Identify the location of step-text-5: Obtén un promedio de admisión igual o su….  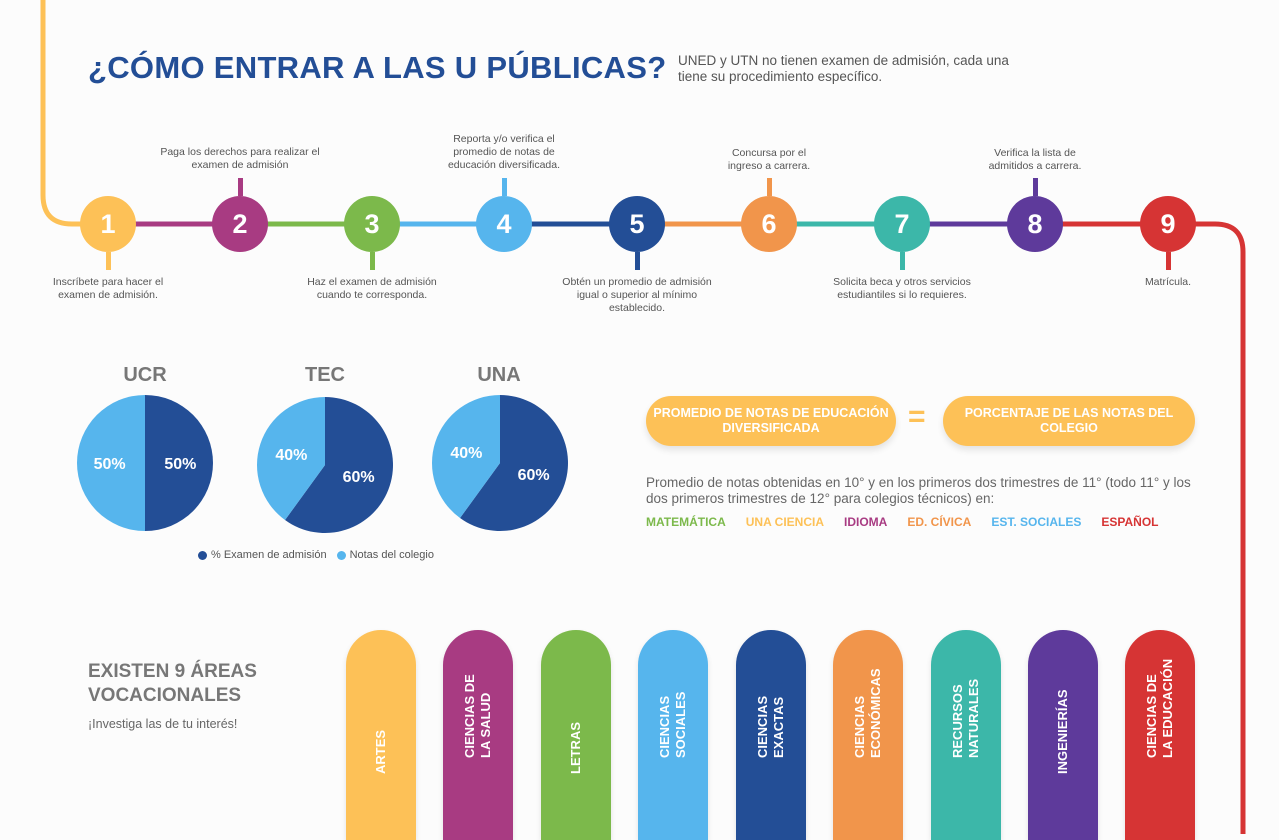
(637, 295).